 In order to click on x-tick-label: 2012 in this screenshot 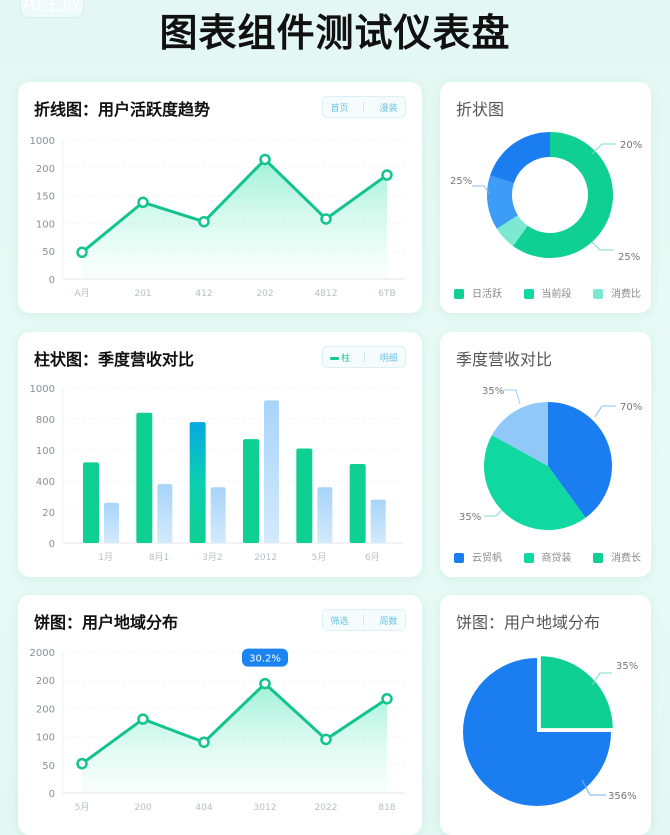, I will do `click(265, 558)`.